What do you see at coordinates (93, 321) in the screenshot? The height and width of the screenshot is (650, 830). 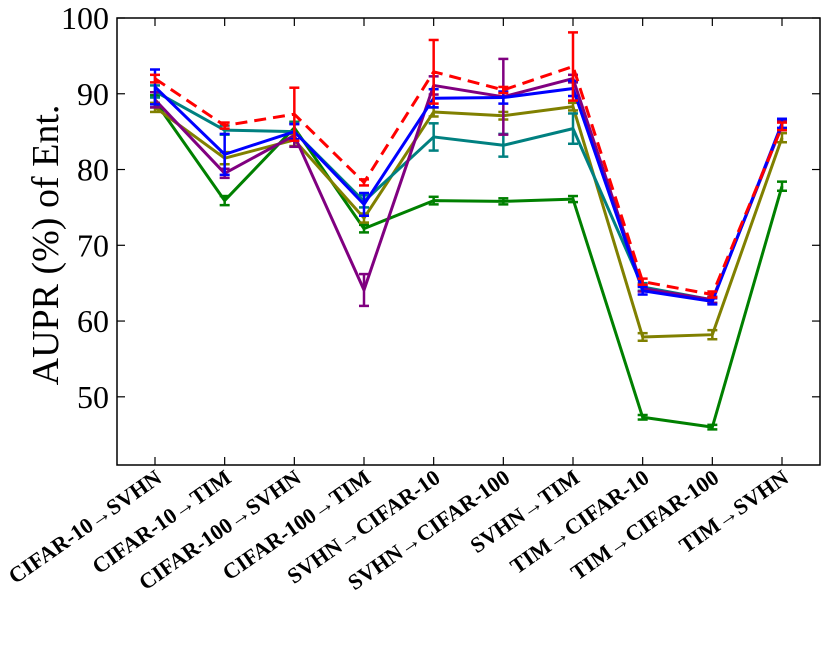 I see `y-tick-label: 60` at bounding box center [93, 321].